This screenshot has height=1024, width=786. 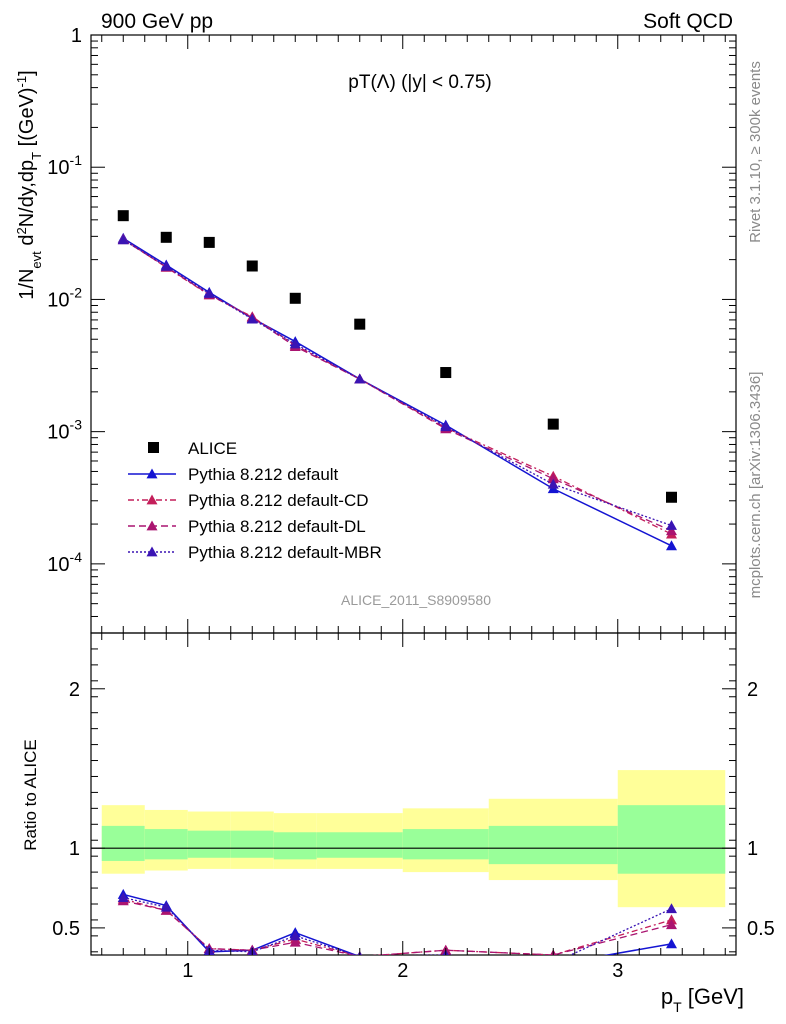 What do you see at coordinates (761, 929) in the screenshot?
I see `ratio-y-tick-label-right: 0.5` at bounding box center [761, 929].